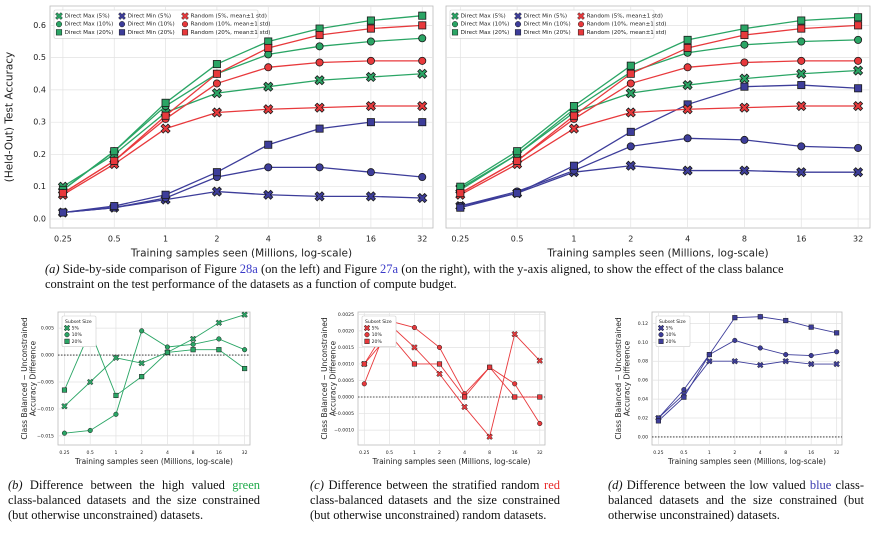 This screenshot has width=875, height=554. I want to click on y-tick-label: −0.015, so click(45, 436).